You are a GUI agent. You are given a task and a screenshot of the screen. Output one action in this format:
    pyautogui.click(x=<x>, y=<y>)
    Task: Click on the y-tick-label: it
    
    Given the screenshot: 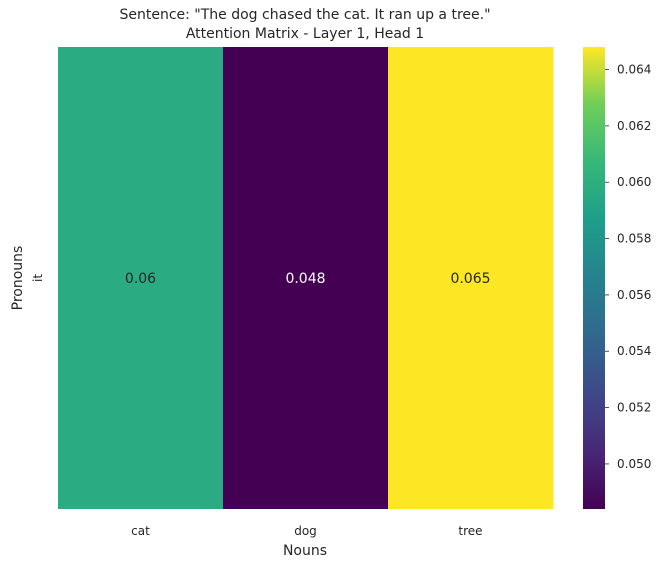 What is the action you would take?
    pyautogui.click(x=38, y=278)
    